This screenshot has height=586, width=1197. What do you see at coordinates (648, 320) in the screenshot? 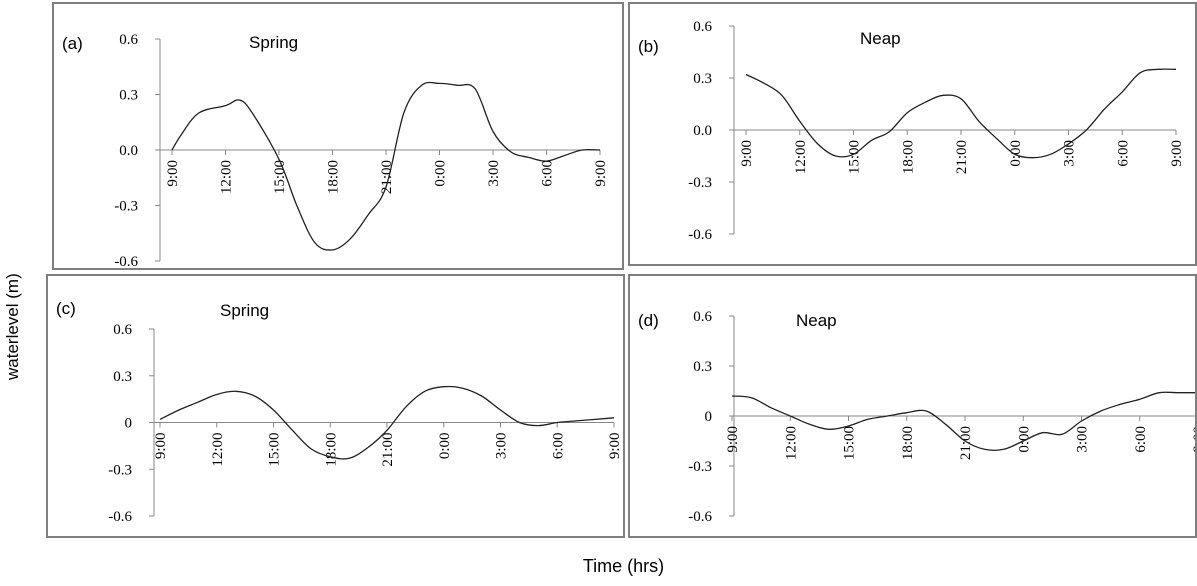
I see `panel-label: (d)` at bounding box center [648, 320].